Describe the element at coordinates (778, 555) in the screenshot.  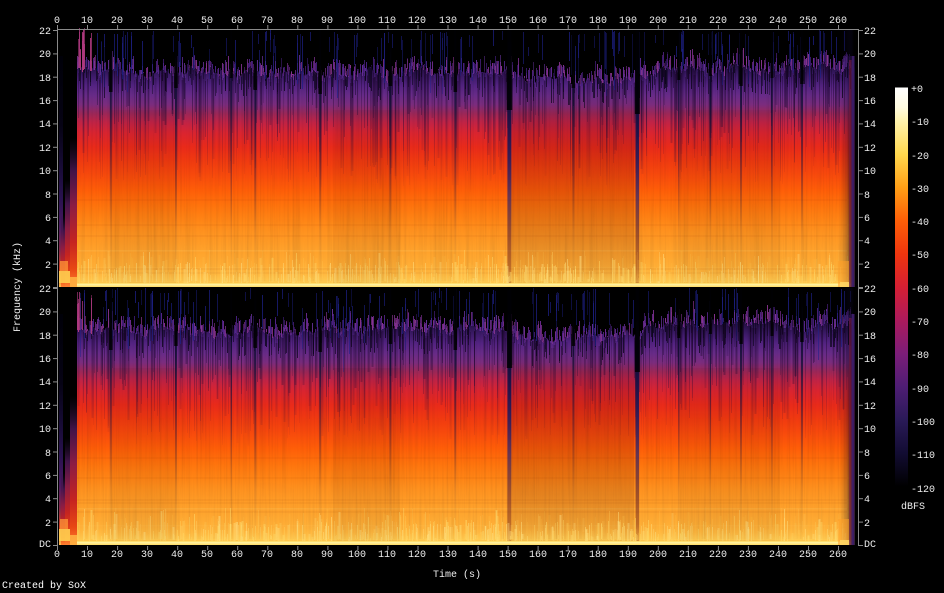
I see `svg-text: 240` at that location.